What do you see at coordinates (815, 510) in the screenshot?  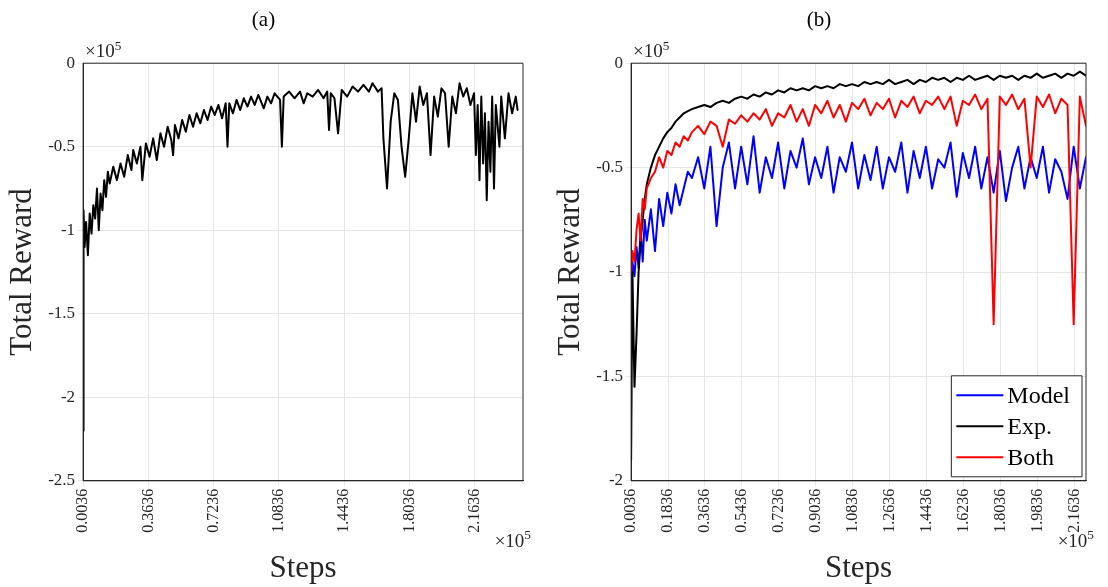 I see `x-tick-label: 0.9036` at bounding box center [815, 510].